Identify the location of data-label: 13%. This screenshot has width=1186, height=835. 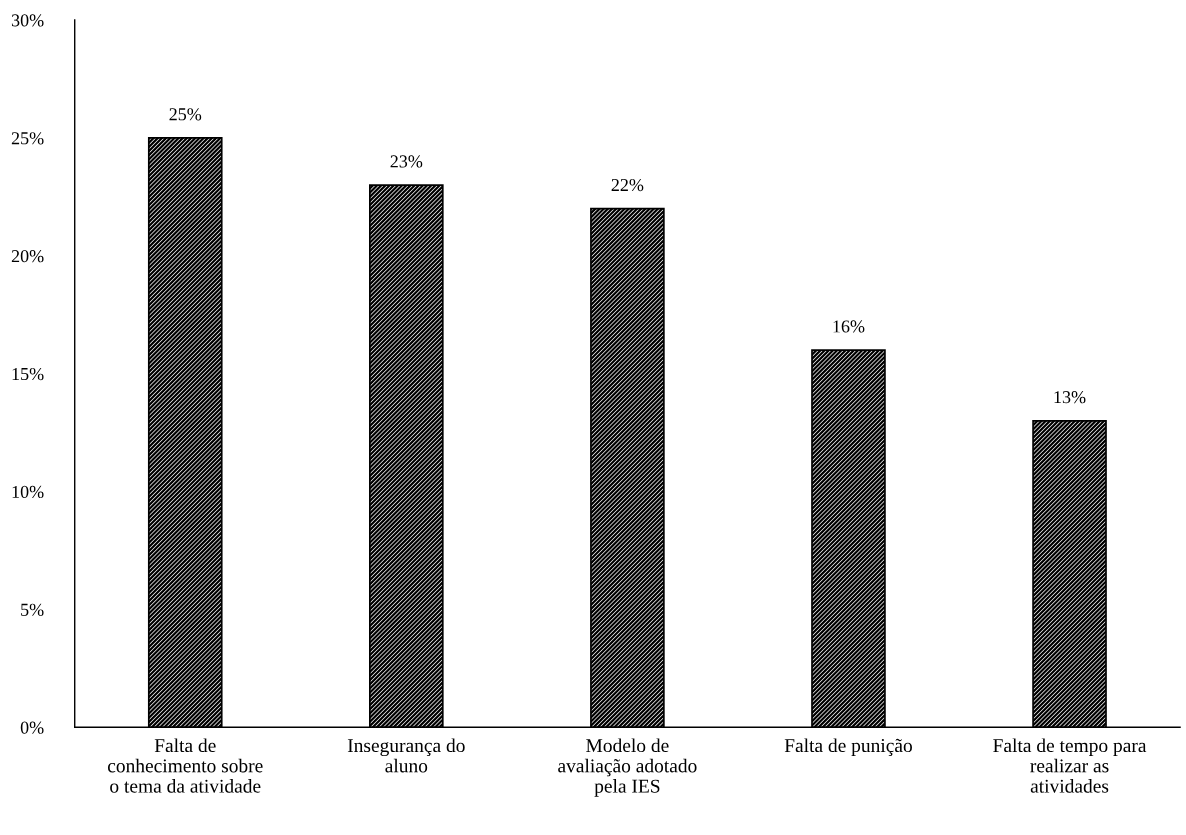
(1070, 397).